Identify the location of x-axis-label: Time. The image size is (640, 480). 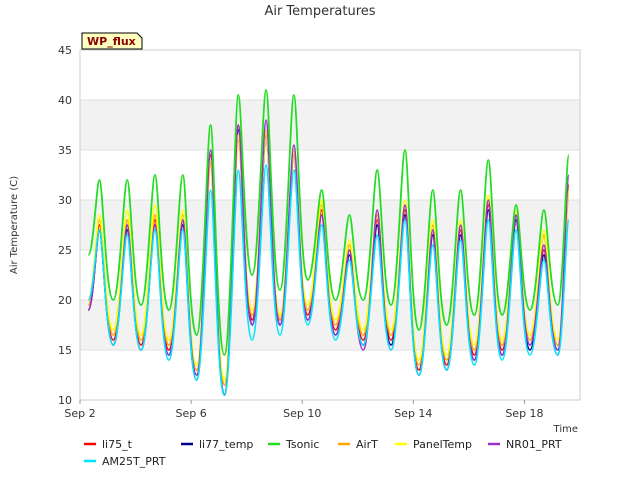
(565, 429).